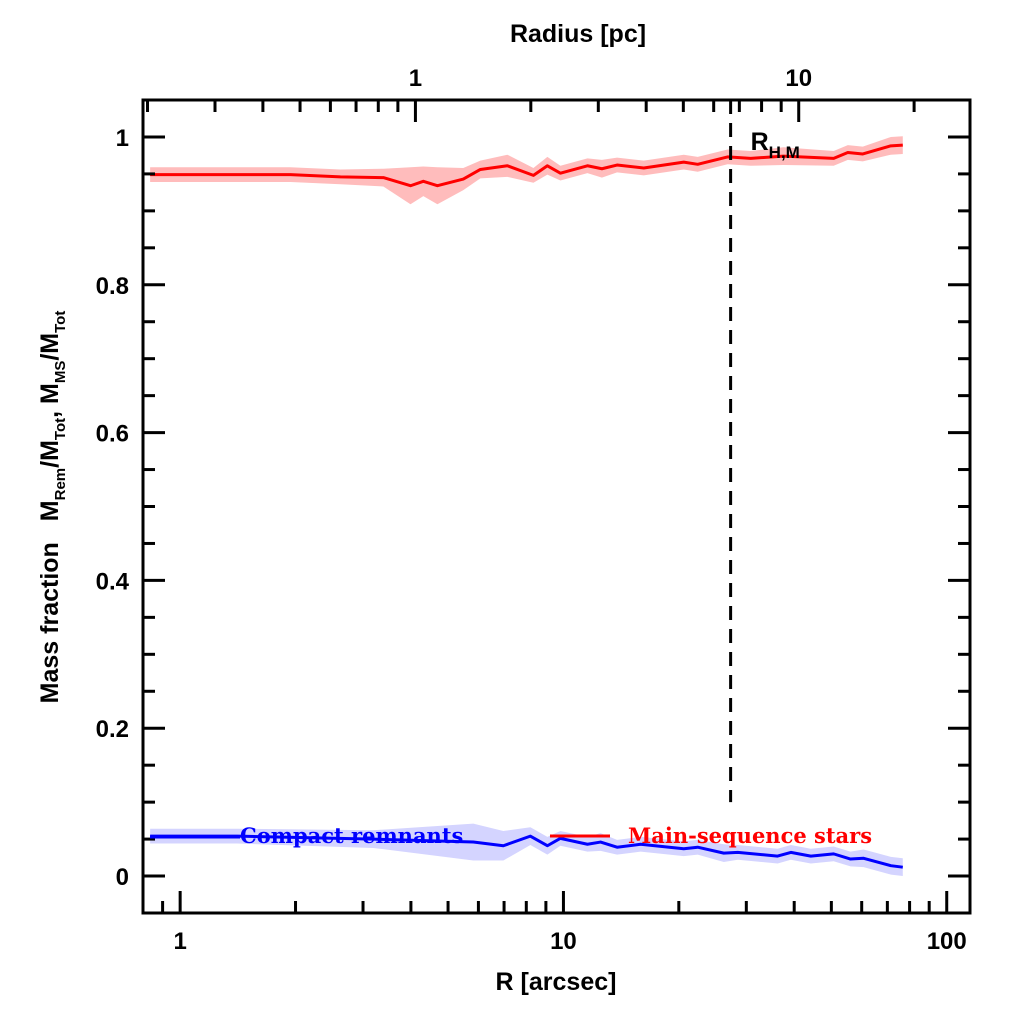 This screenshot has height=1024, width=1024. I want to click on error-band-main-sequence-stars, so click(526, 170).